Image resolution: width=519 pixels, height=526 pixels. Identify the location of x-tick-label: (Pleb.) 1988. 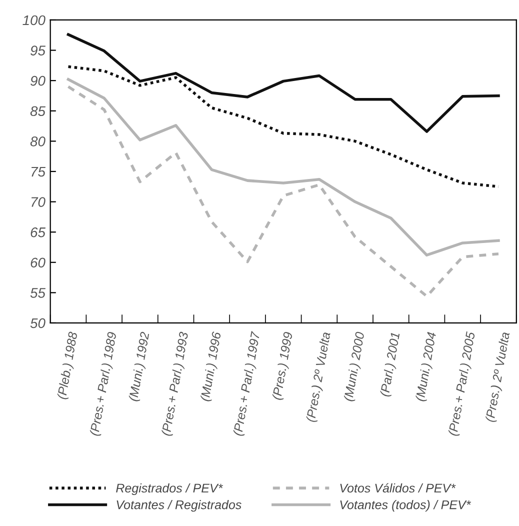
(68, 365).